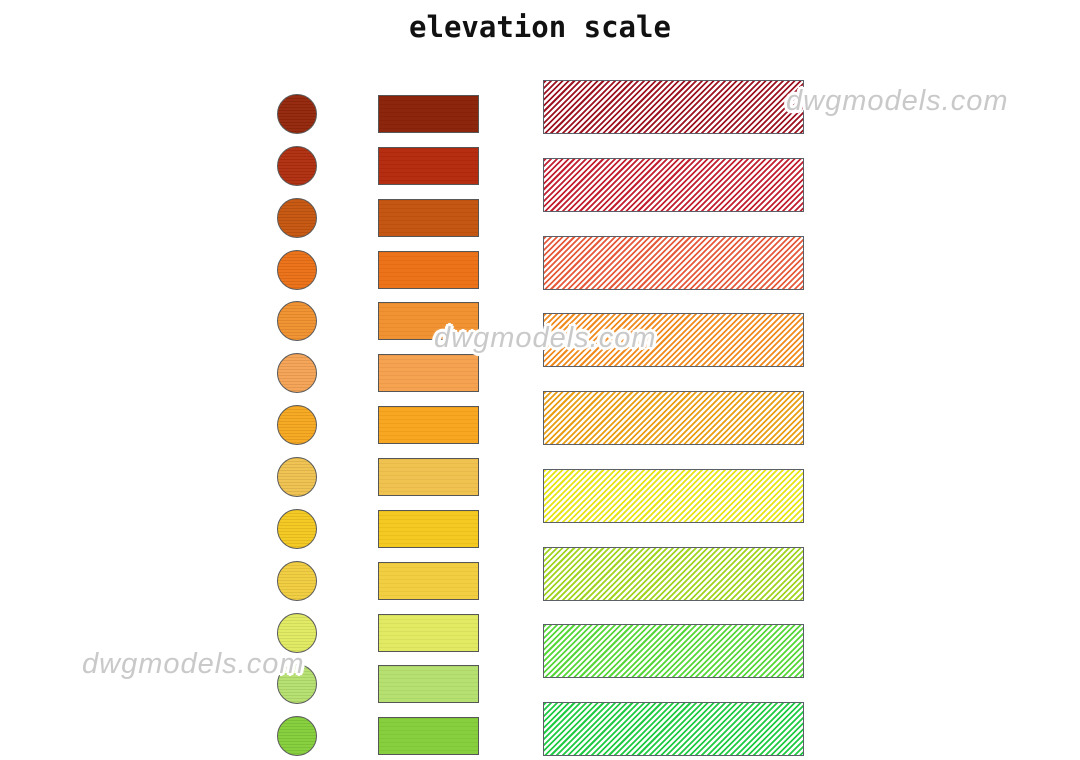 The height and width of the screenshot is (760, 1080). What do you see at coordinates (545, 338) in the screenshot?
I see `watermark-center: dwgmodels.com` at bounding box center [545, 338].